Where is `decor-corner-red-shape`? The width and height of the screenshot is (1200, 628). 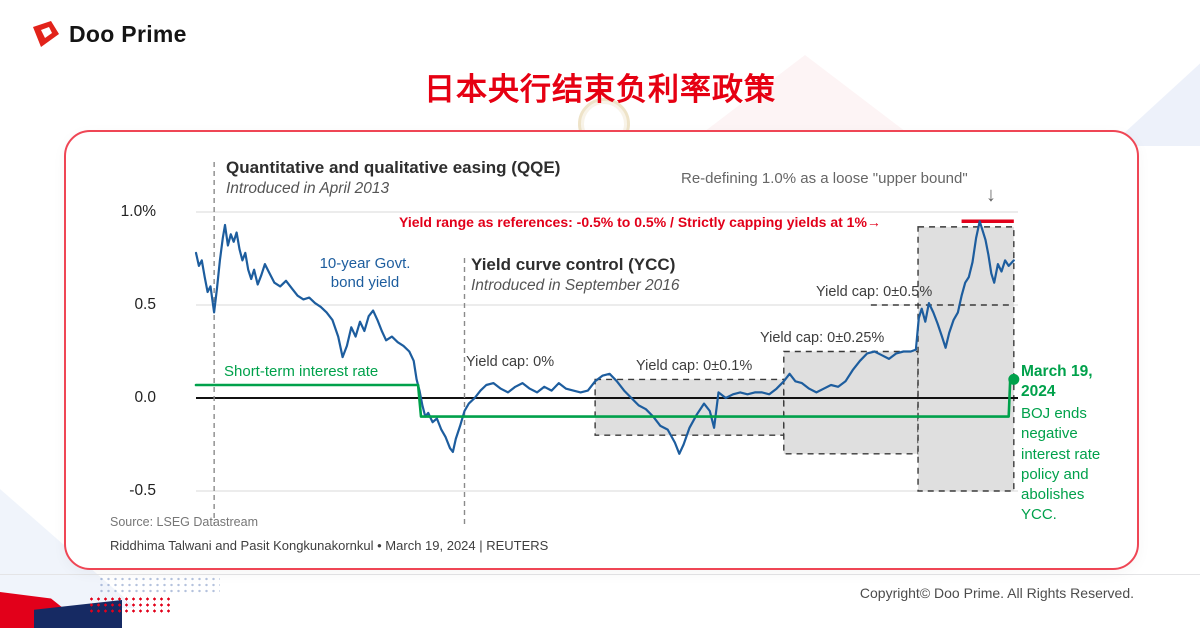
decor-corner-red-shape is located at coordinates (44, 610).